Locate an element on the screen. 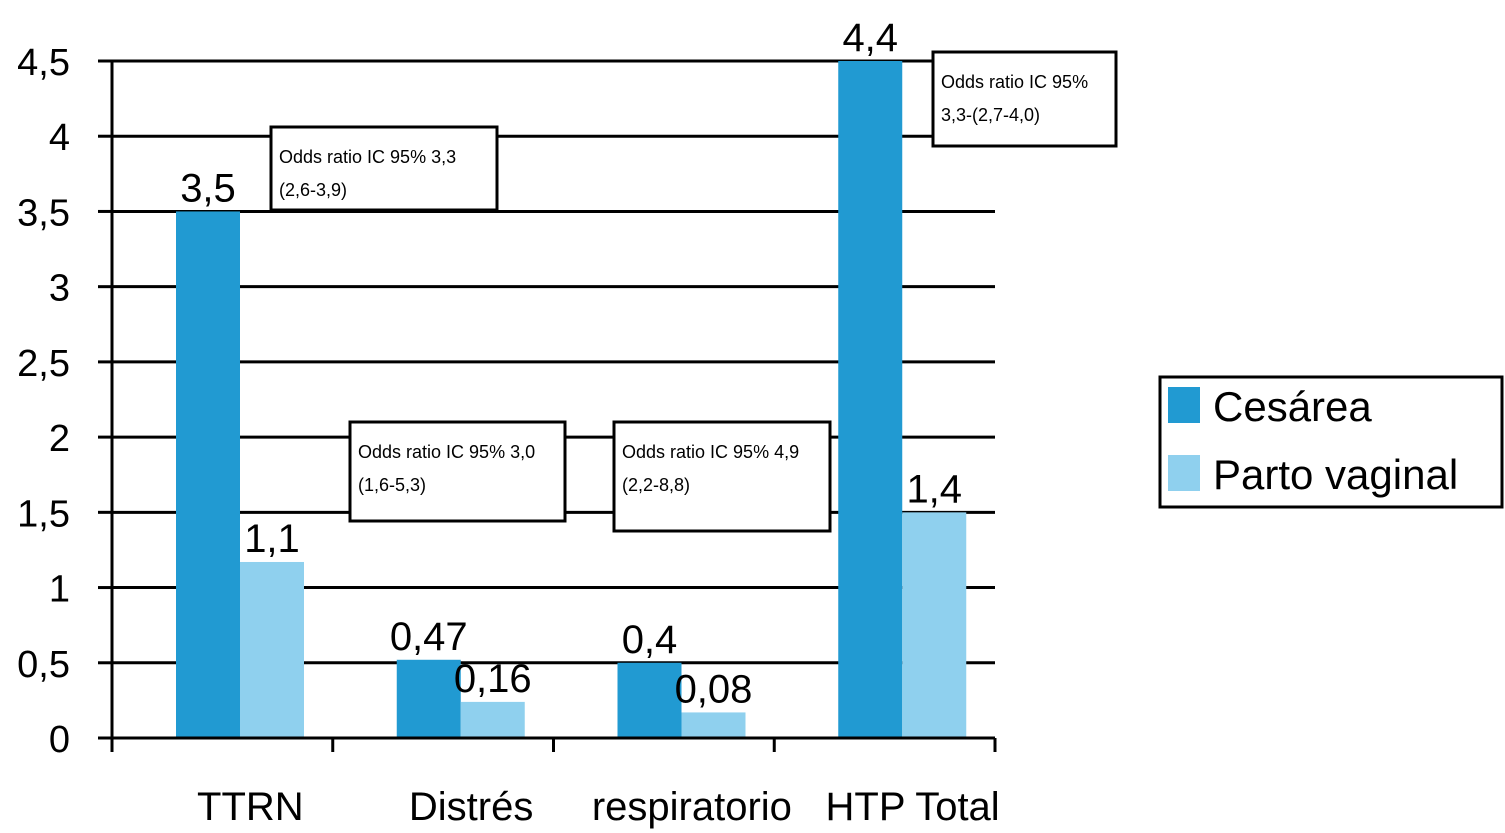 Image resolution: width=1505 pixels, height=833 pixels. y-tick-label: 3 is located at coordinates (59, 289).